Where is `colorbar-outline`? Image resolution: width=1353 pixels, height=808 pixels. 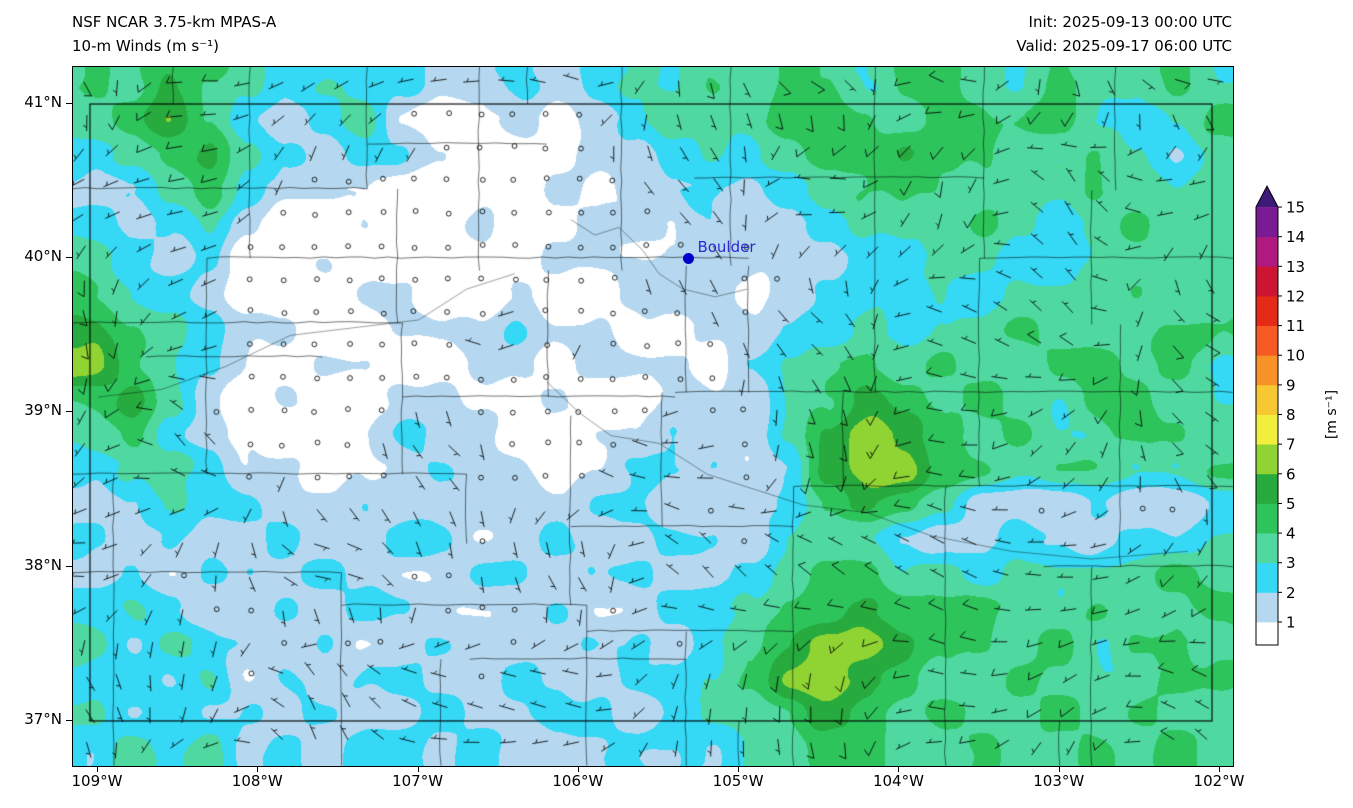 colorbar-outline is located at coordinates (1267, 415).